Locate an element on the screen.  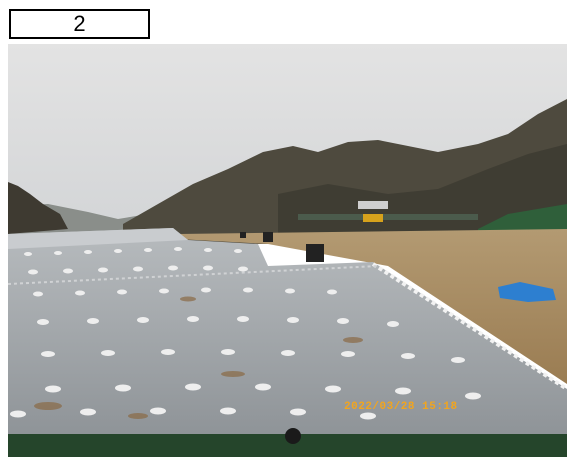
left-trees is located at coordinates (38, 208).